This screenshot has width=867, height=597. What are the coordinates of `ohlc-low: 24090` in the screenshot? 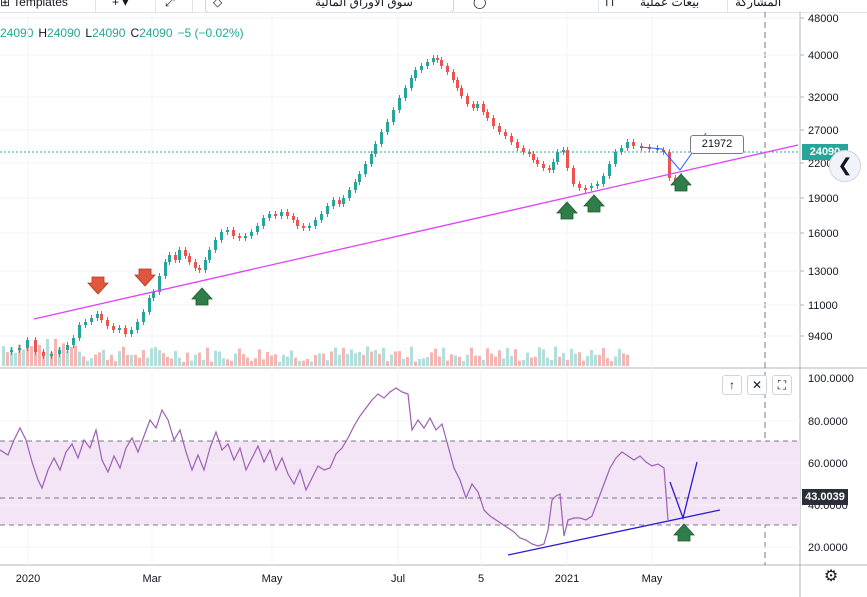 It's located at (109, 33).